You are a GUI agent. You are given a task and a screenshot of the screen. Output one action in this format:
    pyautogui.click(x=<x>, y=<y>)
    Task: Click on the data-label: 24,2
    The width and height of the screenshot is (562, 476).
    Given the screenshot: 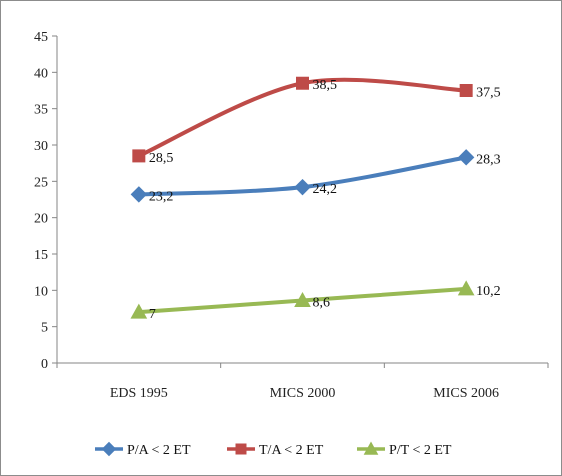 What is the action you would take?
    pyautogui.click(x=325, y=189)
    